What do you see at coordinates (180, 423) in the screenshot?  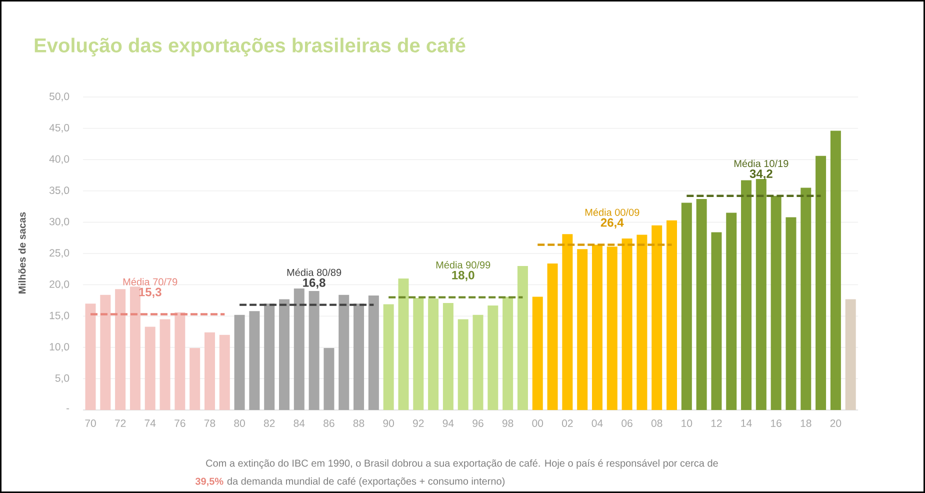 I see `x-tick-label: 76` at bounding box center [180, 423].